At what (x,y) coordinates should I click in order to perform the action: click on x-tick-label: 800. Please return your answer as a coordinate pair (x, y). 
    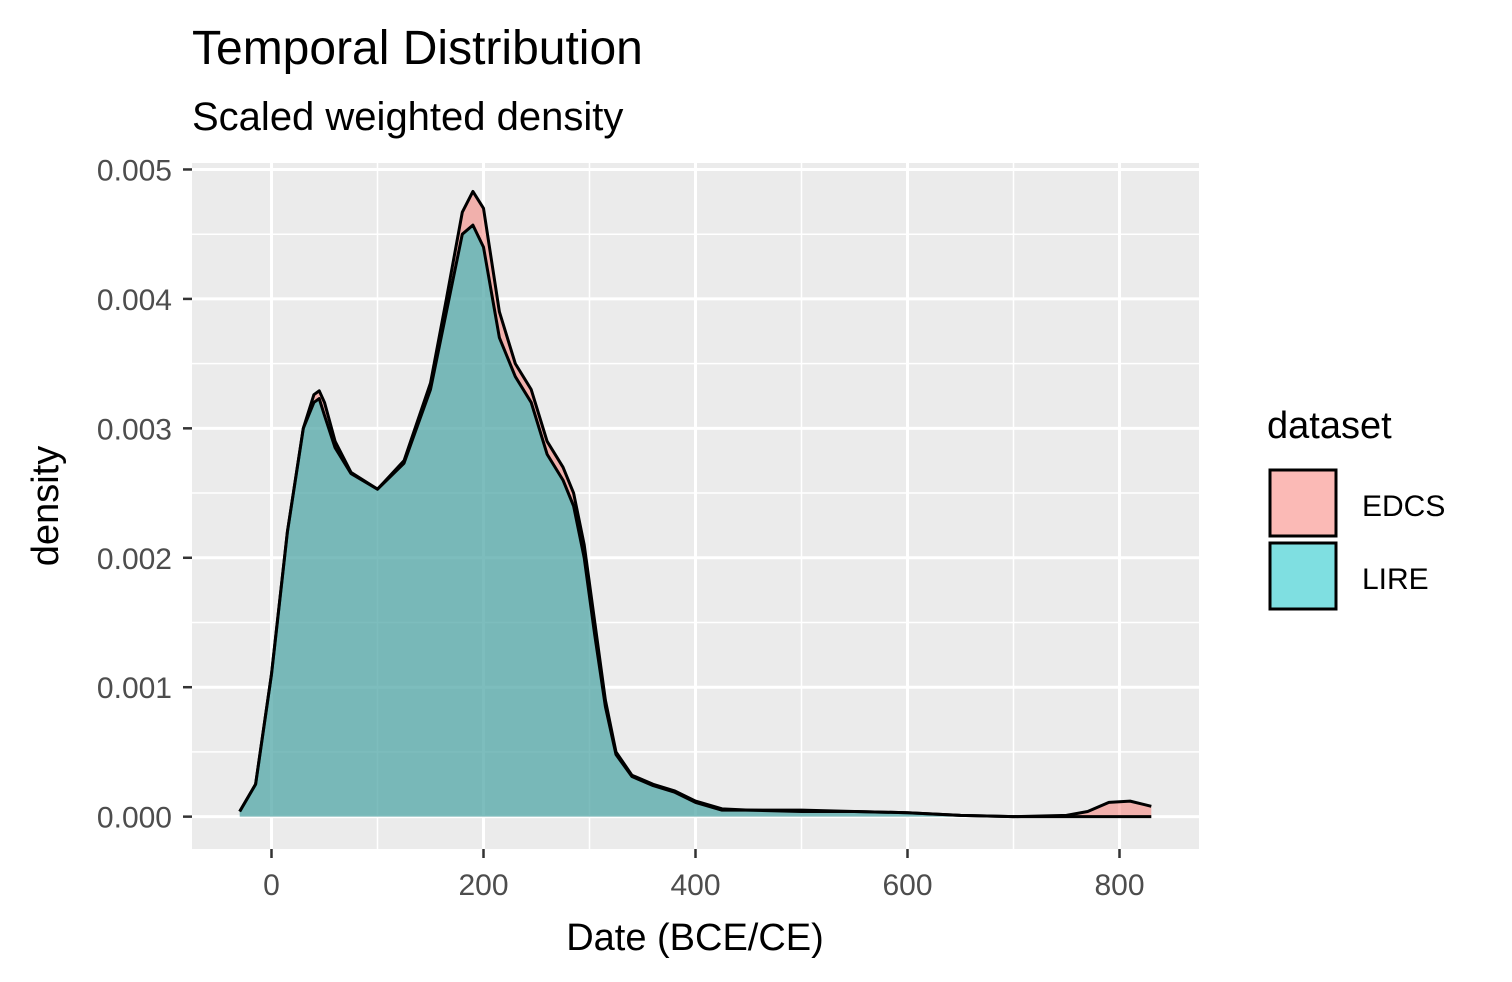
    Looking at the image, I should click on (1119, 885).